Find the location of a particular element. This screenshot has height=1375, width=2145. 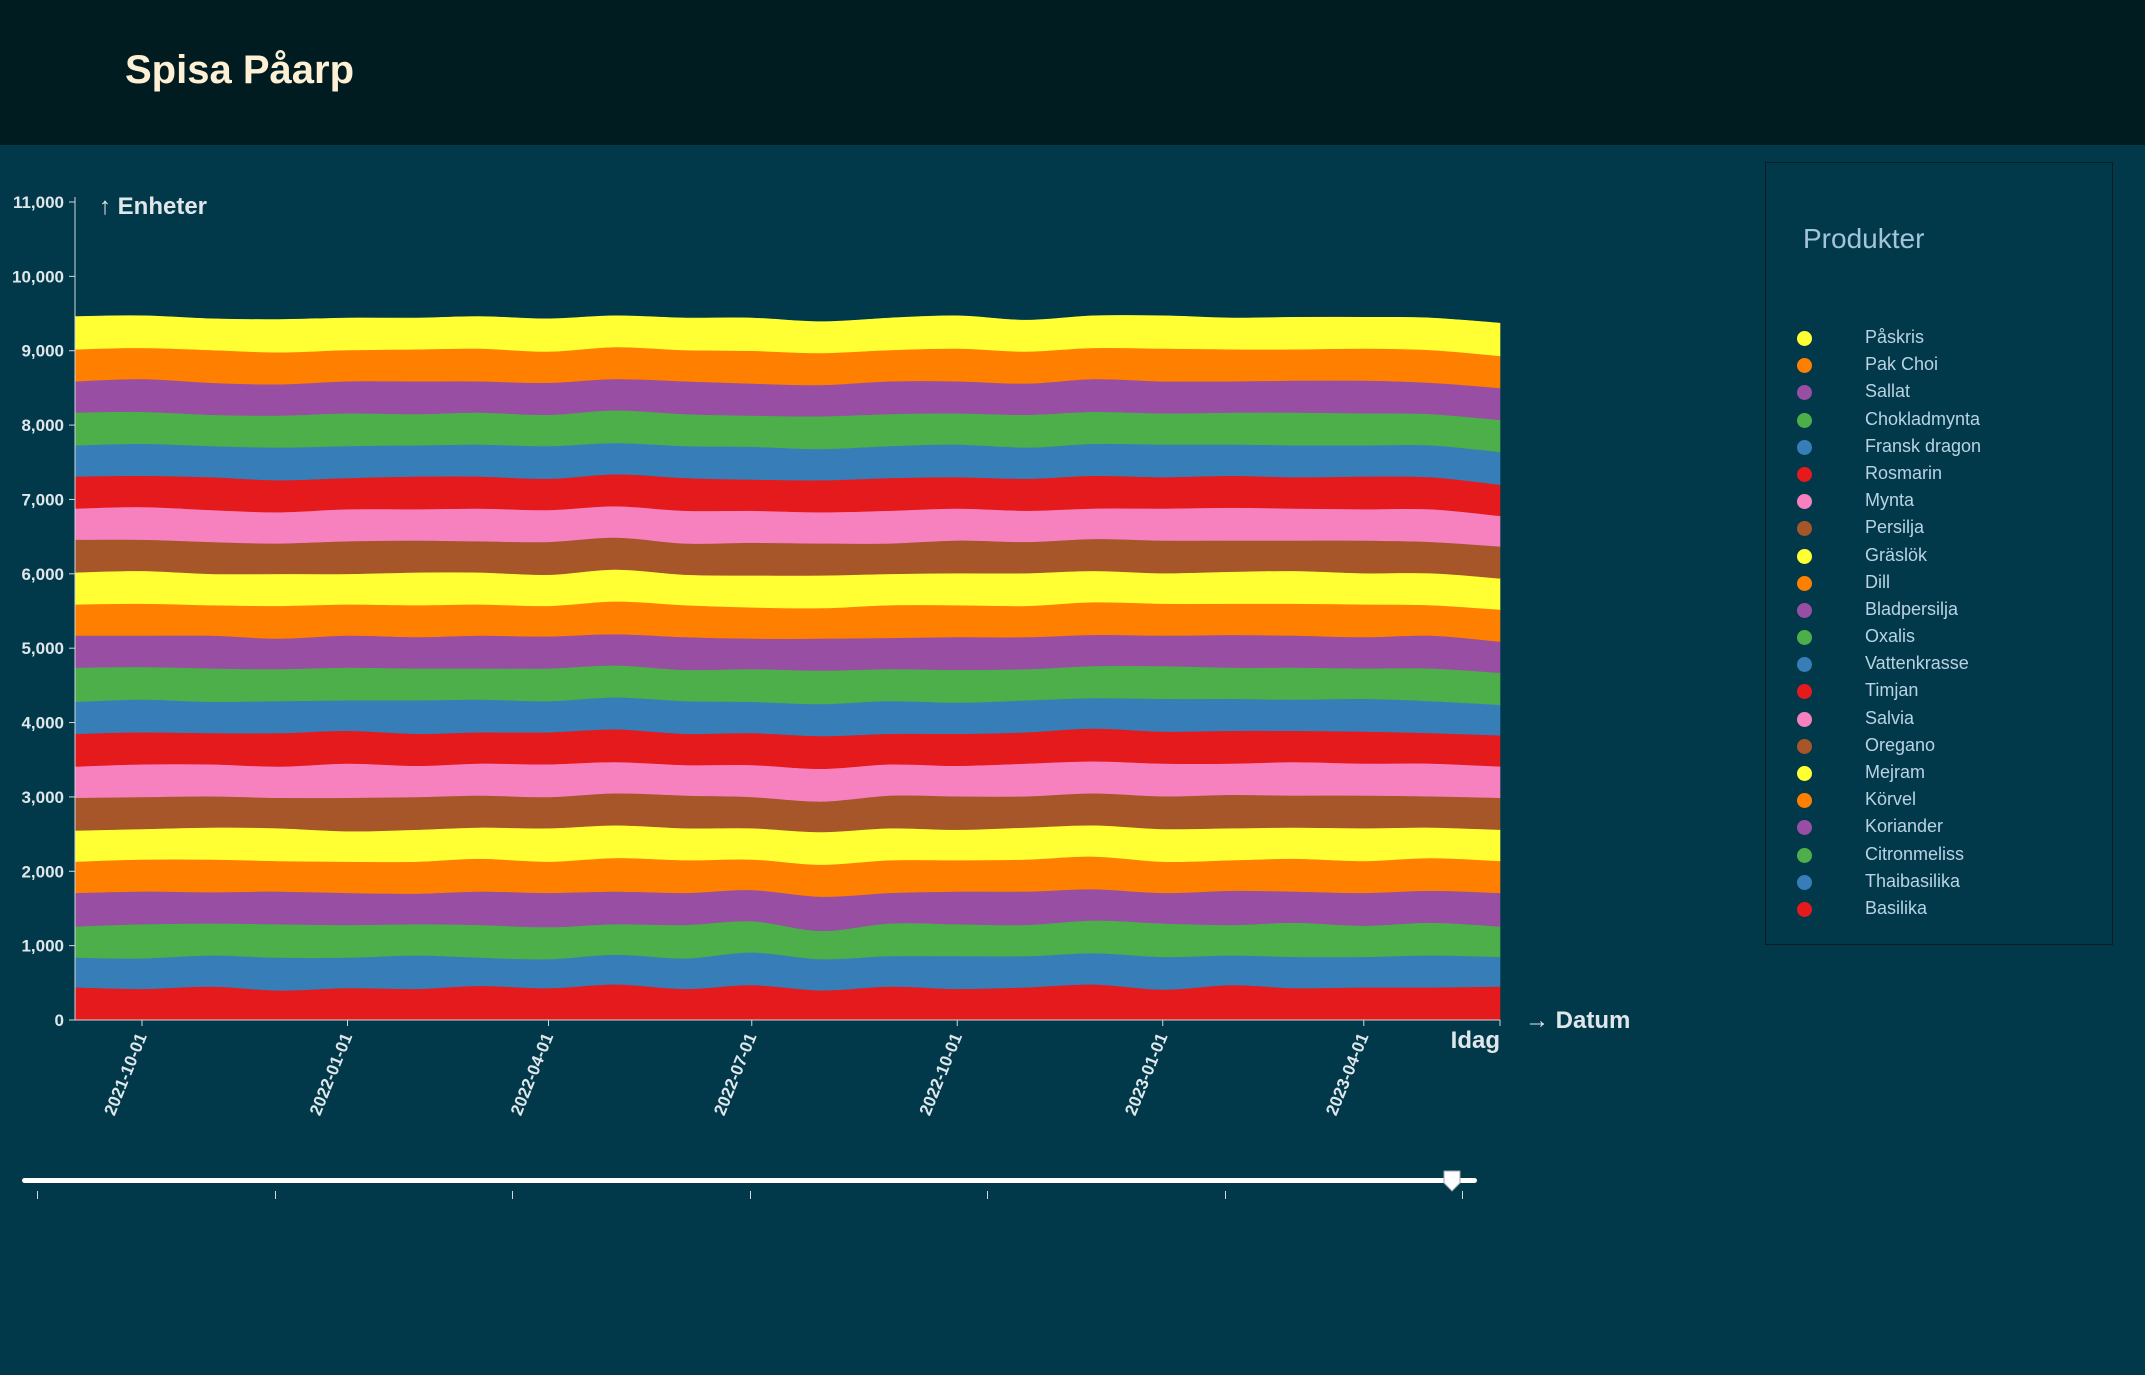

y-tick-label: 4,000 is located at coordinates (42, 723).